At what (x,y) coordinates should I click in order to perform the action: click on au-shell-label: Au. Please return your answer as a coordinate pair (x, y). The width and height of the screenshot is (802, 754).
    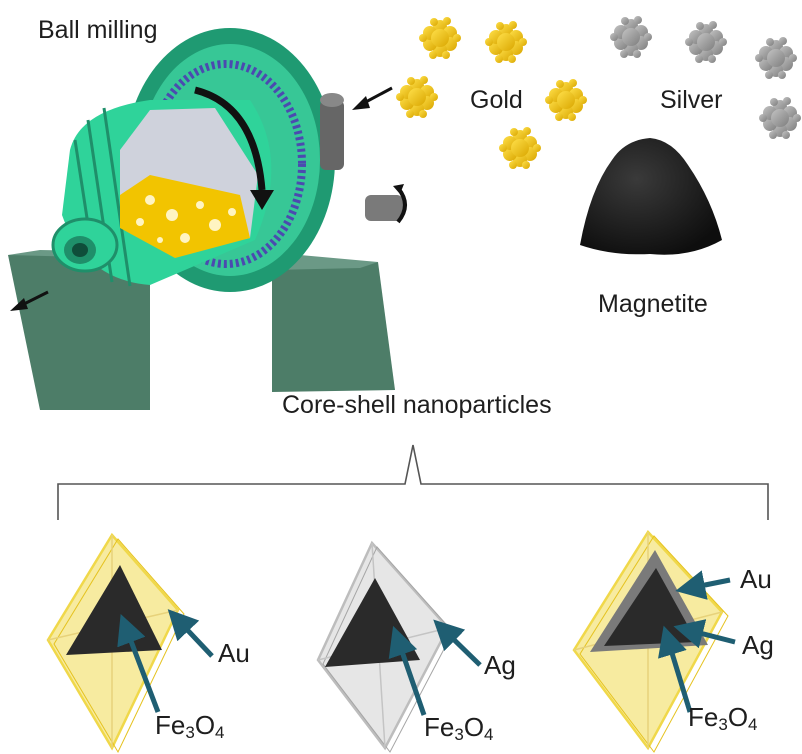
    Looking at the image, I should click on (234, 653).